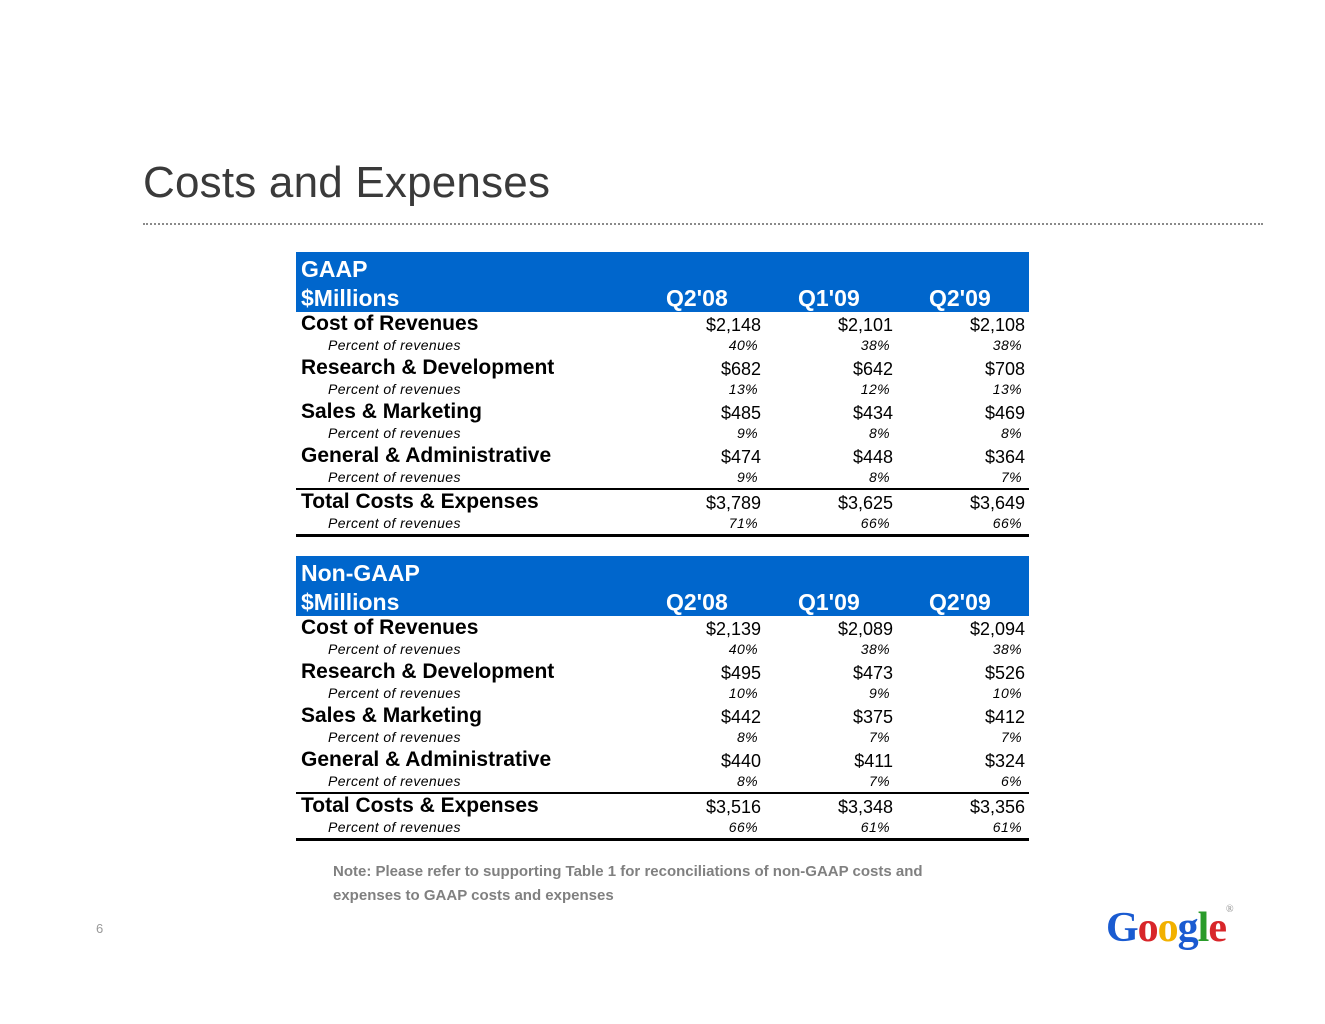 The width and height of the screenshot is (1325, 1024). I want to click on percent-value: 9%, so click(747, 433).